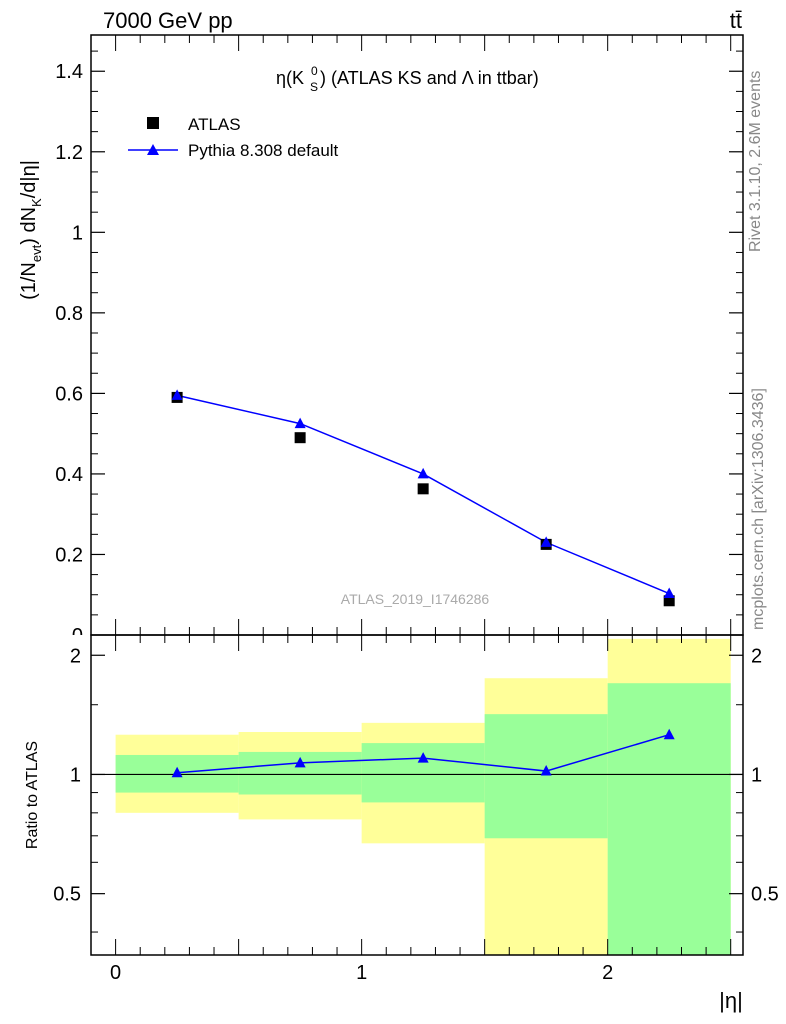 This screenshot has height=1024, width=786. Describe the element at coordinates (69, 72) in the screenshot. I see `main-y-tick-label: 1.4` at that location.